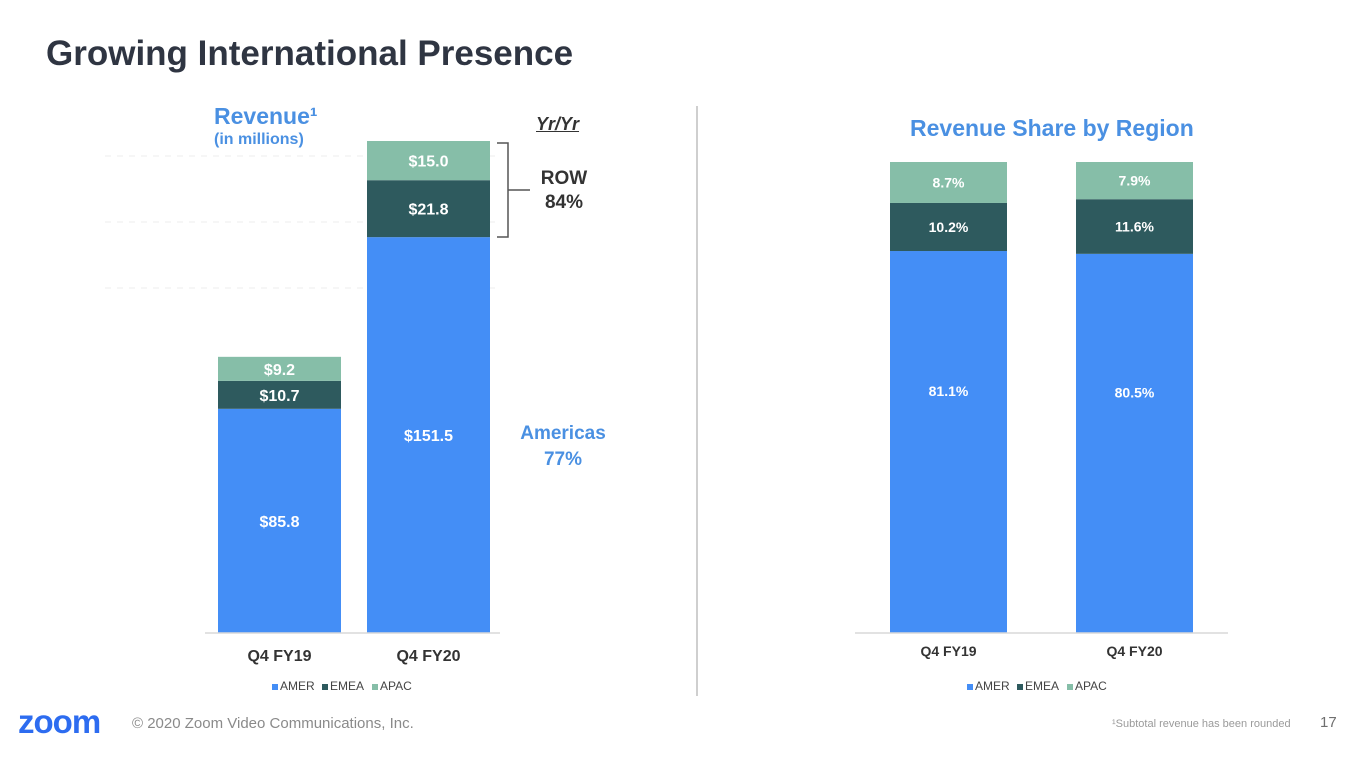 Image resolution: width=1348 pixels, height=762 pixels. I want to click on share-data-label: 10.2%, so click(949, 227).